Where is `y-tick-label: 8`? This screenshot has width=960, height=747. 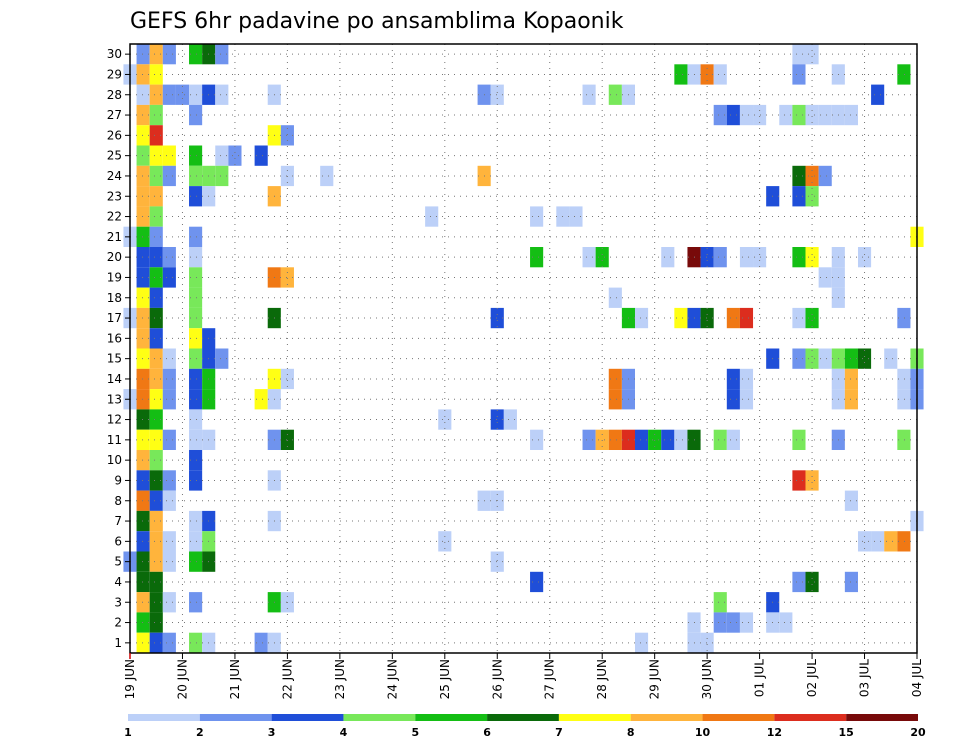
y-tick-label: 8 is located at coordinates (118, 501).